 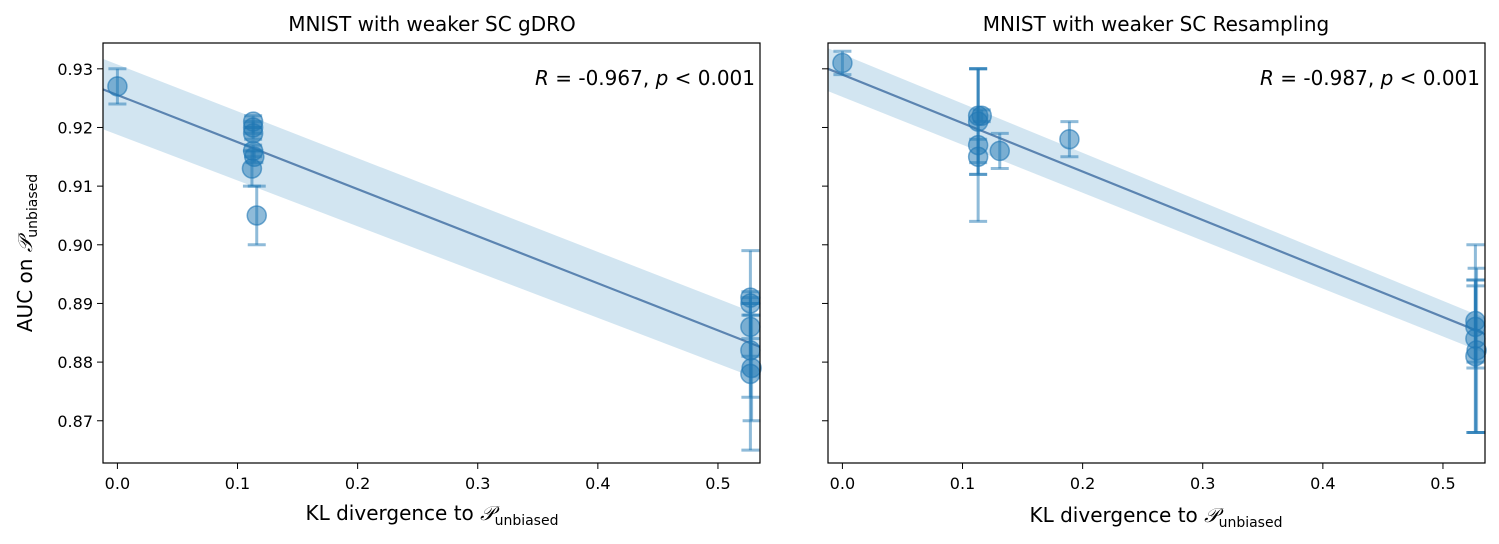 What do you see at coordinates (842, 483) in the screenshot?
I see `right-x-tick-label: 0.0` at bounding box center [842, 483].